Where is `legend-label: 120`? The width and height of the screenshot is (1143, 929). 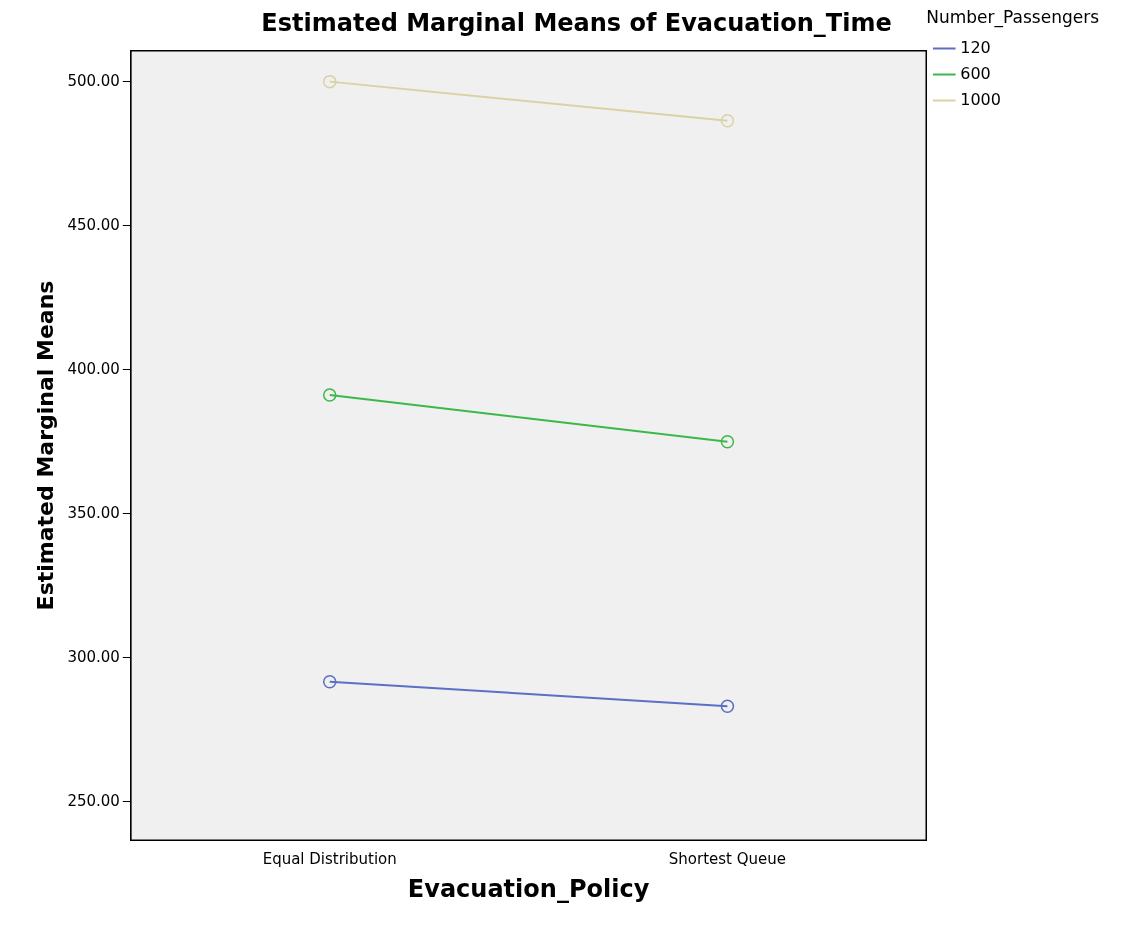 legend-label: 120 is located at coordinates (975, 47).